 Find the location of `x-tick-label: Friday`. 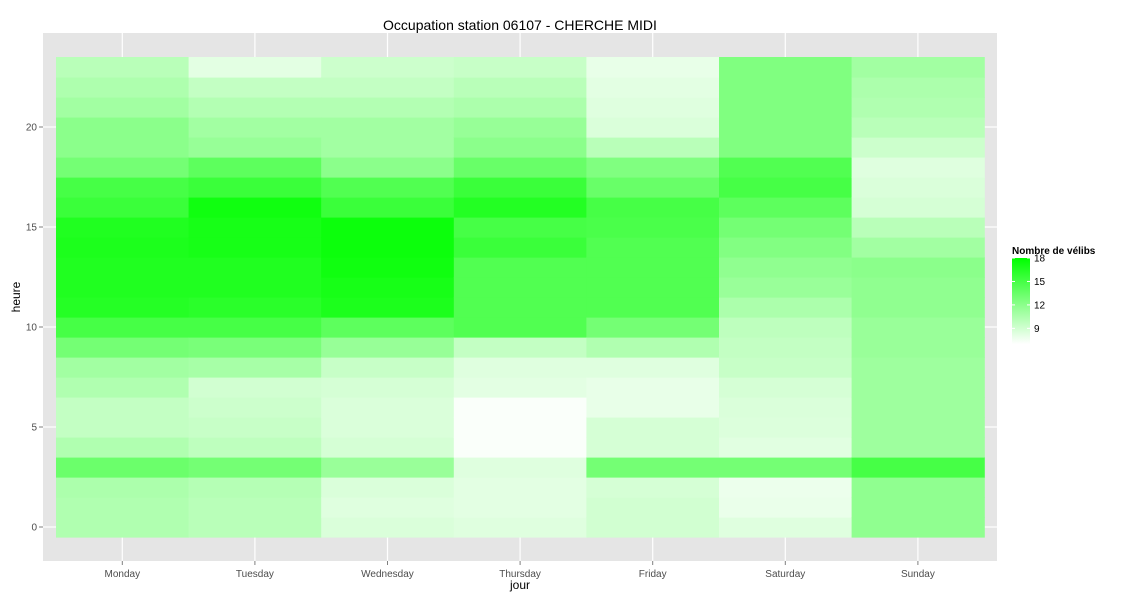

x-tick-label: Friday is located at coordinates (653, 574).